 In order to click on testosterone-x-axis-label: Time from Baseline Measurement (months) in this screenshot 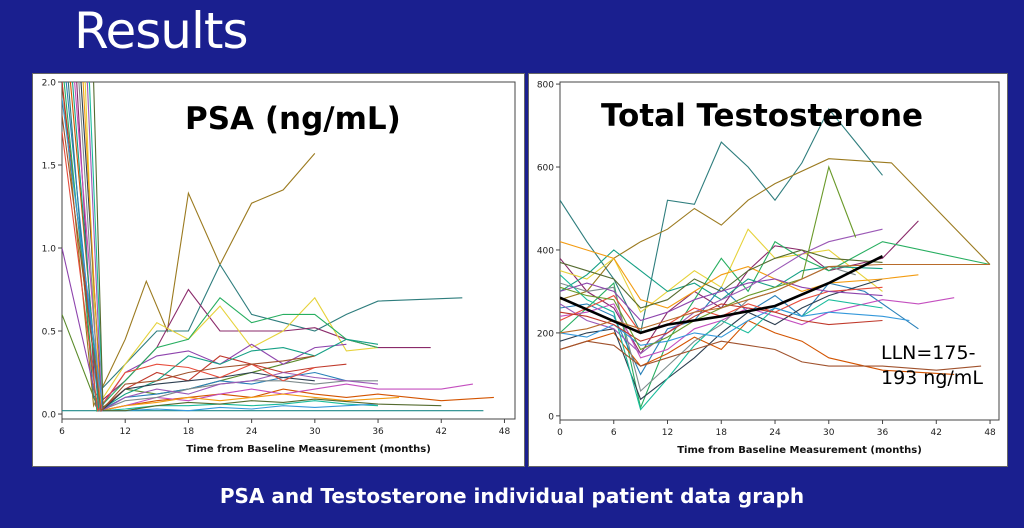, I will do `click(799, 450)`.